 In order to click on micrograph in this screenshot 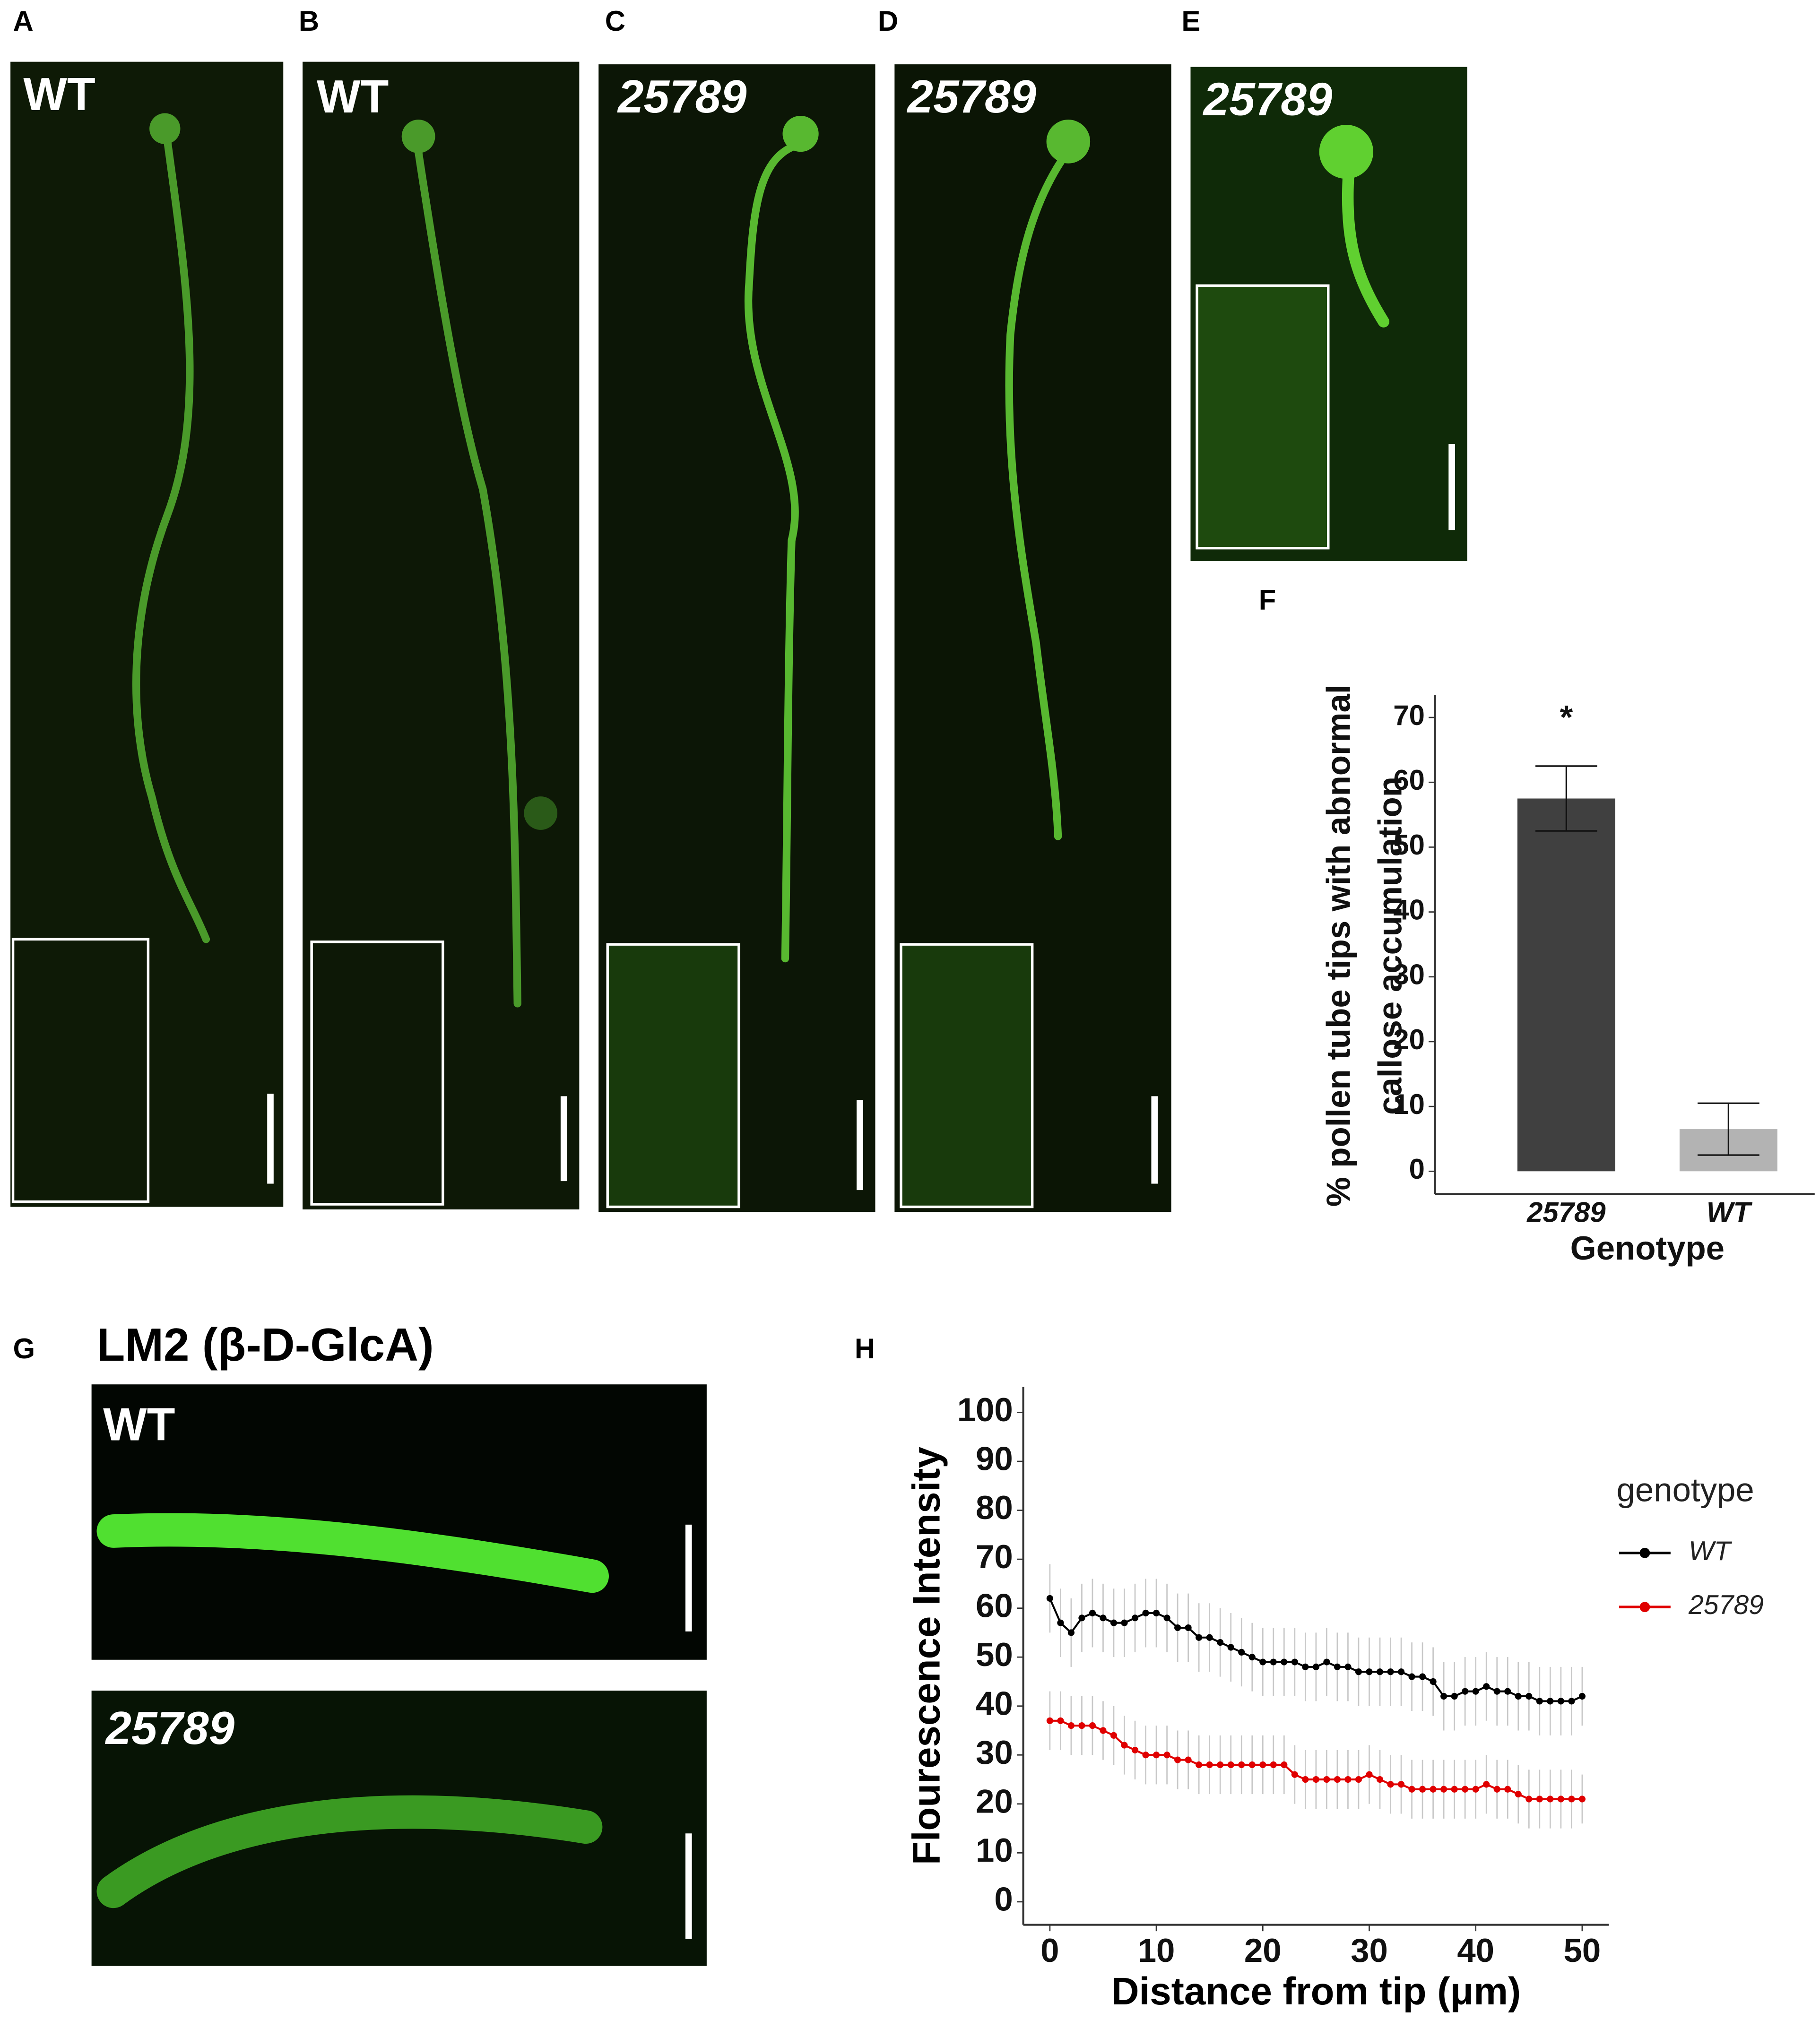, I will do `click(147, 634)`.